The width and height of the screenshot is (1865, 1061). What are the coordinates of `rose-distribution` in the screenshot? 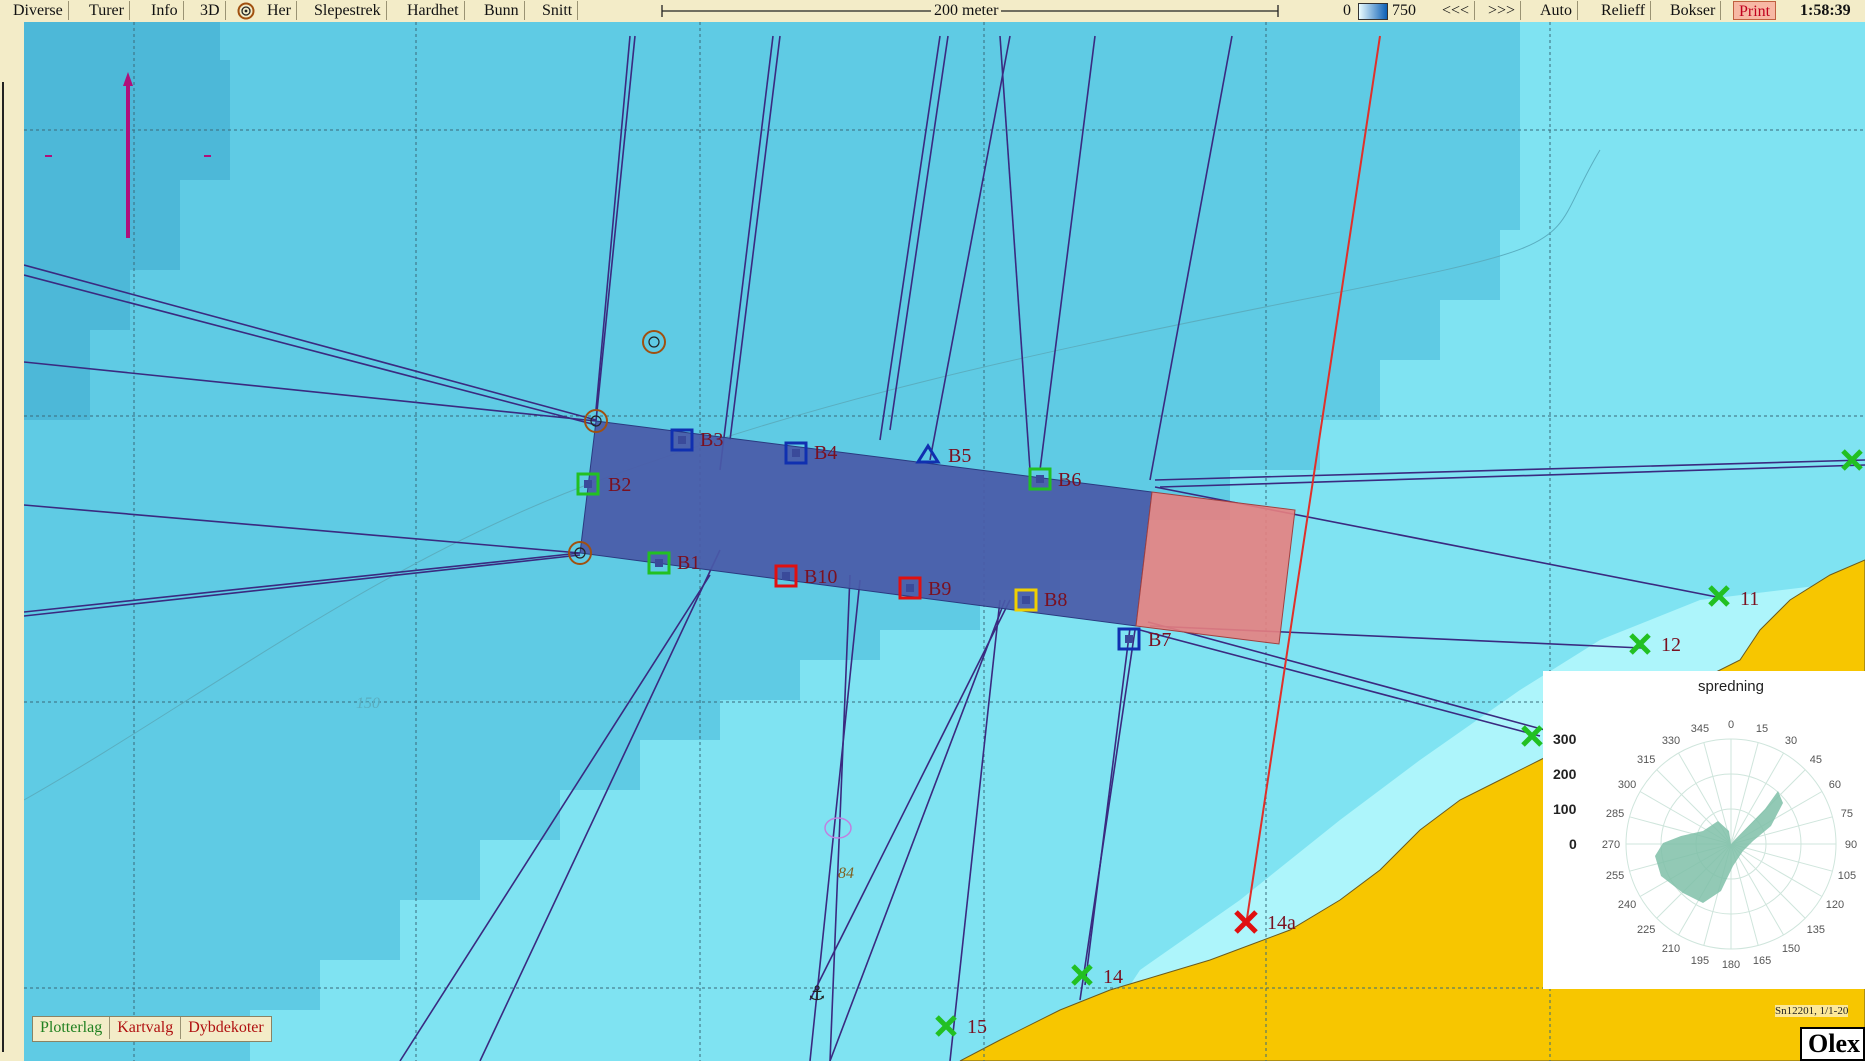 It's located at (1719, 847).